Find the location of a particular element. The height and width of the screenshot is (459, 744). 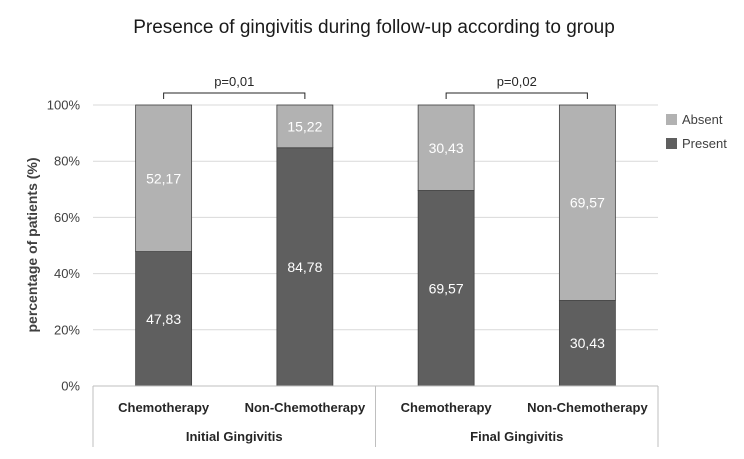

y-tick-label: 0% is located at coordinates (70, 386).